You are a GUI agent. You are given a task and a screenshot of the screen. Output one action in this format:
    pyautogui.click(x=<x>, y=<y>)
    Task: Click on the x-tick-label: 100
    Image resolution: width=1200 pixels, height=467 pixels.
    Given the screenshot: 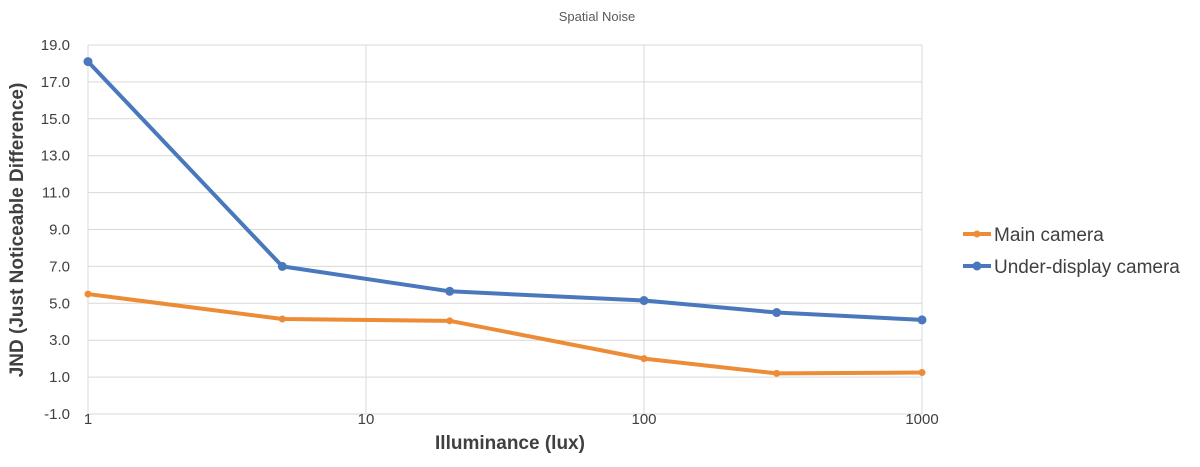 What is the action you would take?
    pyautogui.click(x=643, y=419)
    